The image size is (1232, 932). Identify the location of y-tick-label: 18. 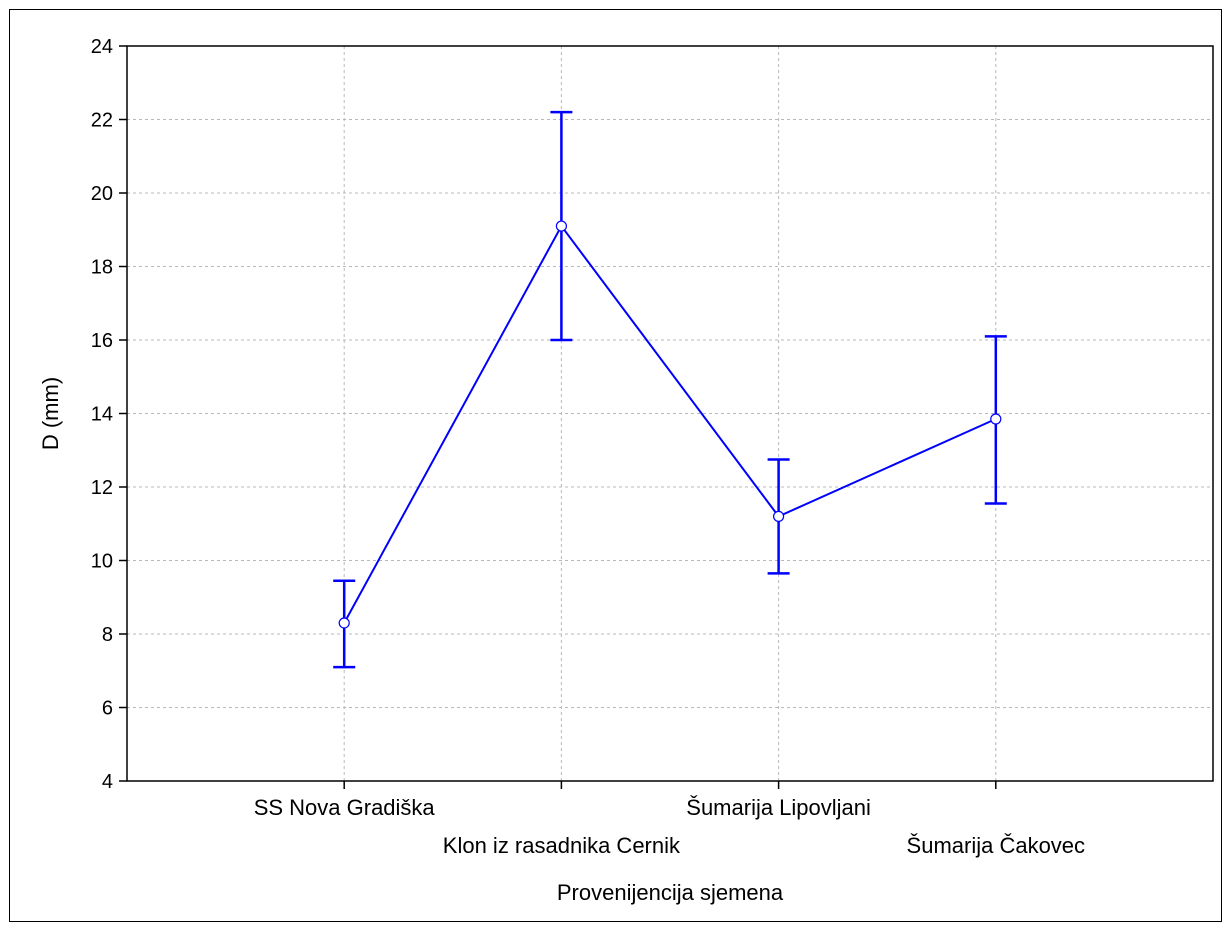
(102, 268).